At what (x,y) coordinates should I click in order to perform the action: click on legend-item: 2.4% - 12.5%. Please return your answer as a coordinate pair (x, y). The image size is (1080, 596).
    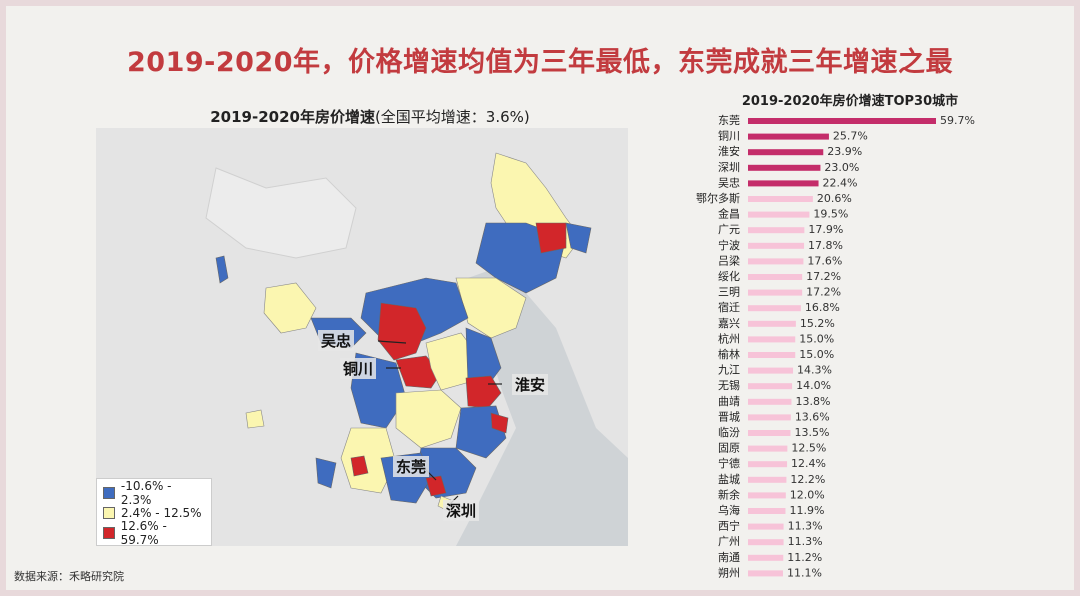
    Looking at the image, I should click on (154, 513).